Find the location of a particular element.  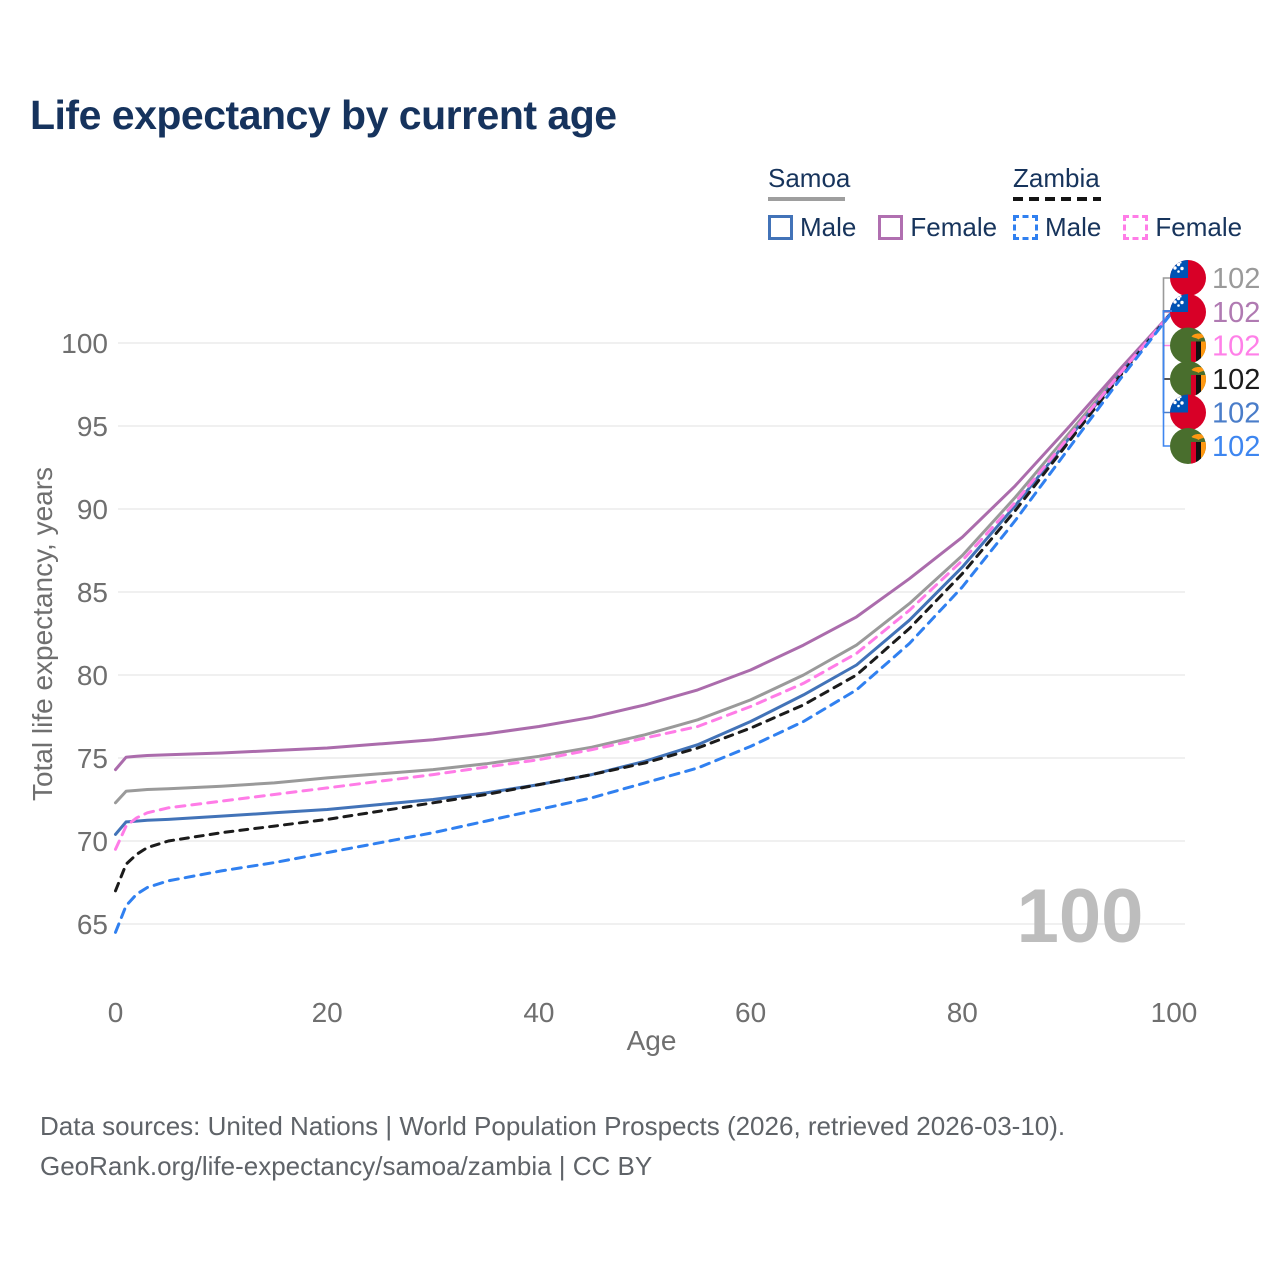

legend-item-samoa-female: Female is located at coordinates (937, 227).